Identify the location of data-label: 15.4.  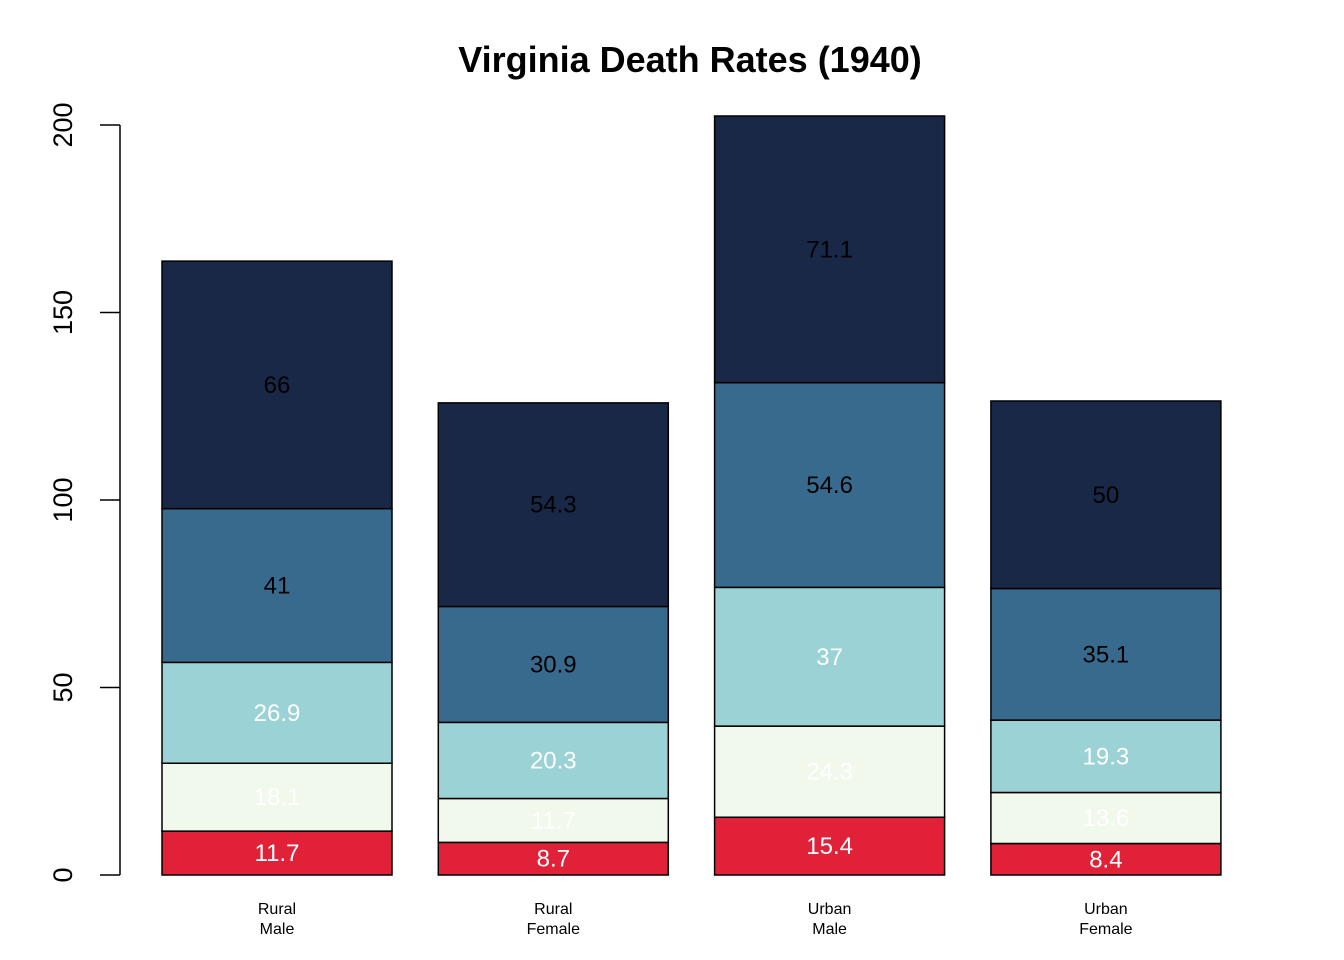
(829, 846).